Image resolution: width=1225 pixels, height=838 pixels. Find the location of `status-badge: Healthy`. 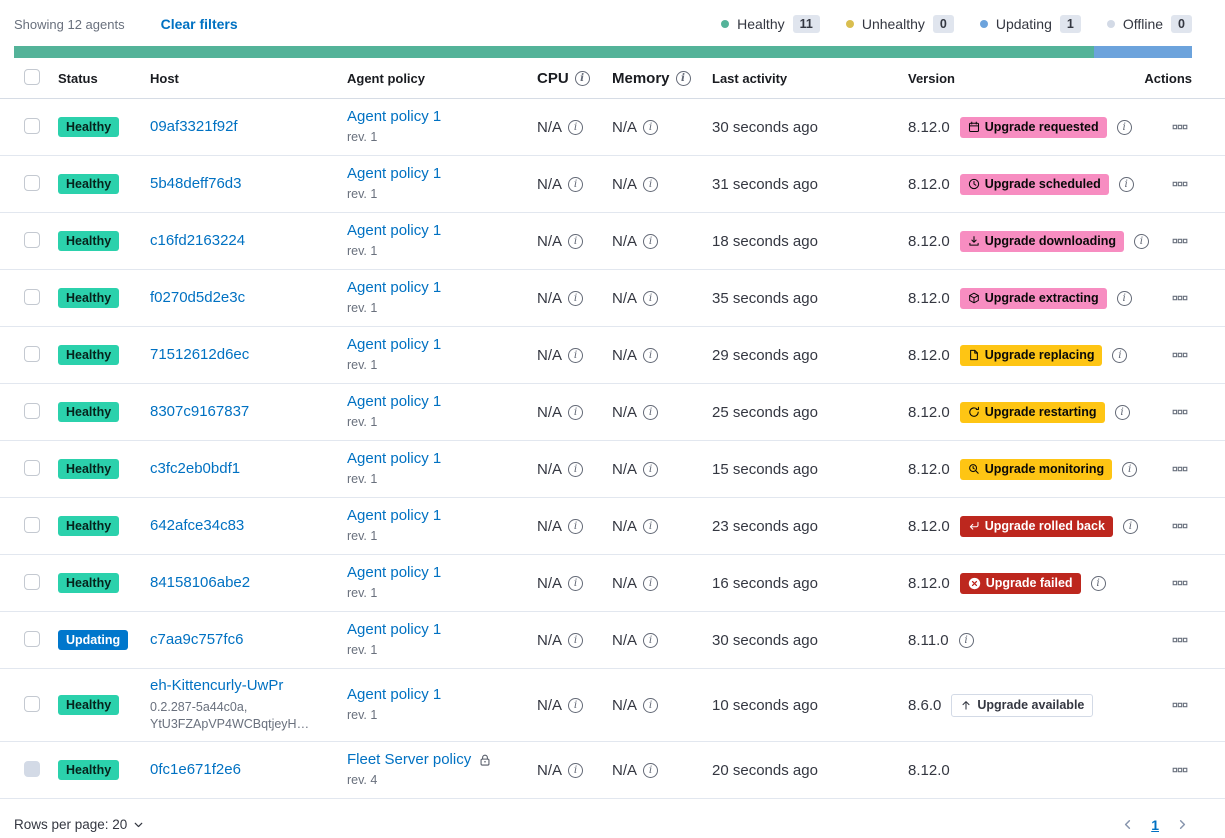

status-badge: Healthy is located at coordinates (89, 526).